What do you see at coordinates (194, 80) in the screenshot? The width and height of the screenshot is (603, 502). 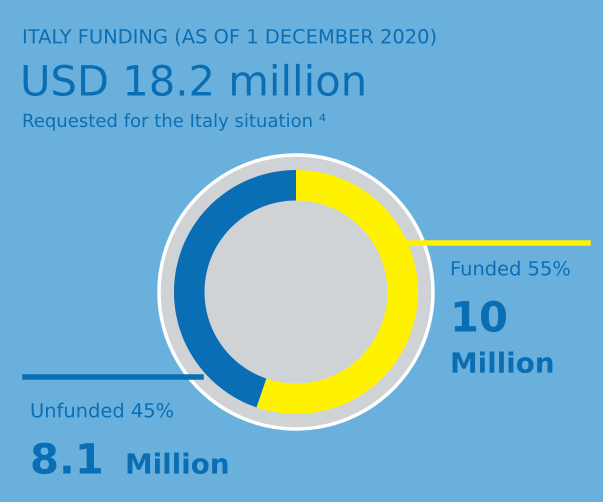 I see `chart-subtitle: USD 18.2 million` at bounding box center [194, 80].